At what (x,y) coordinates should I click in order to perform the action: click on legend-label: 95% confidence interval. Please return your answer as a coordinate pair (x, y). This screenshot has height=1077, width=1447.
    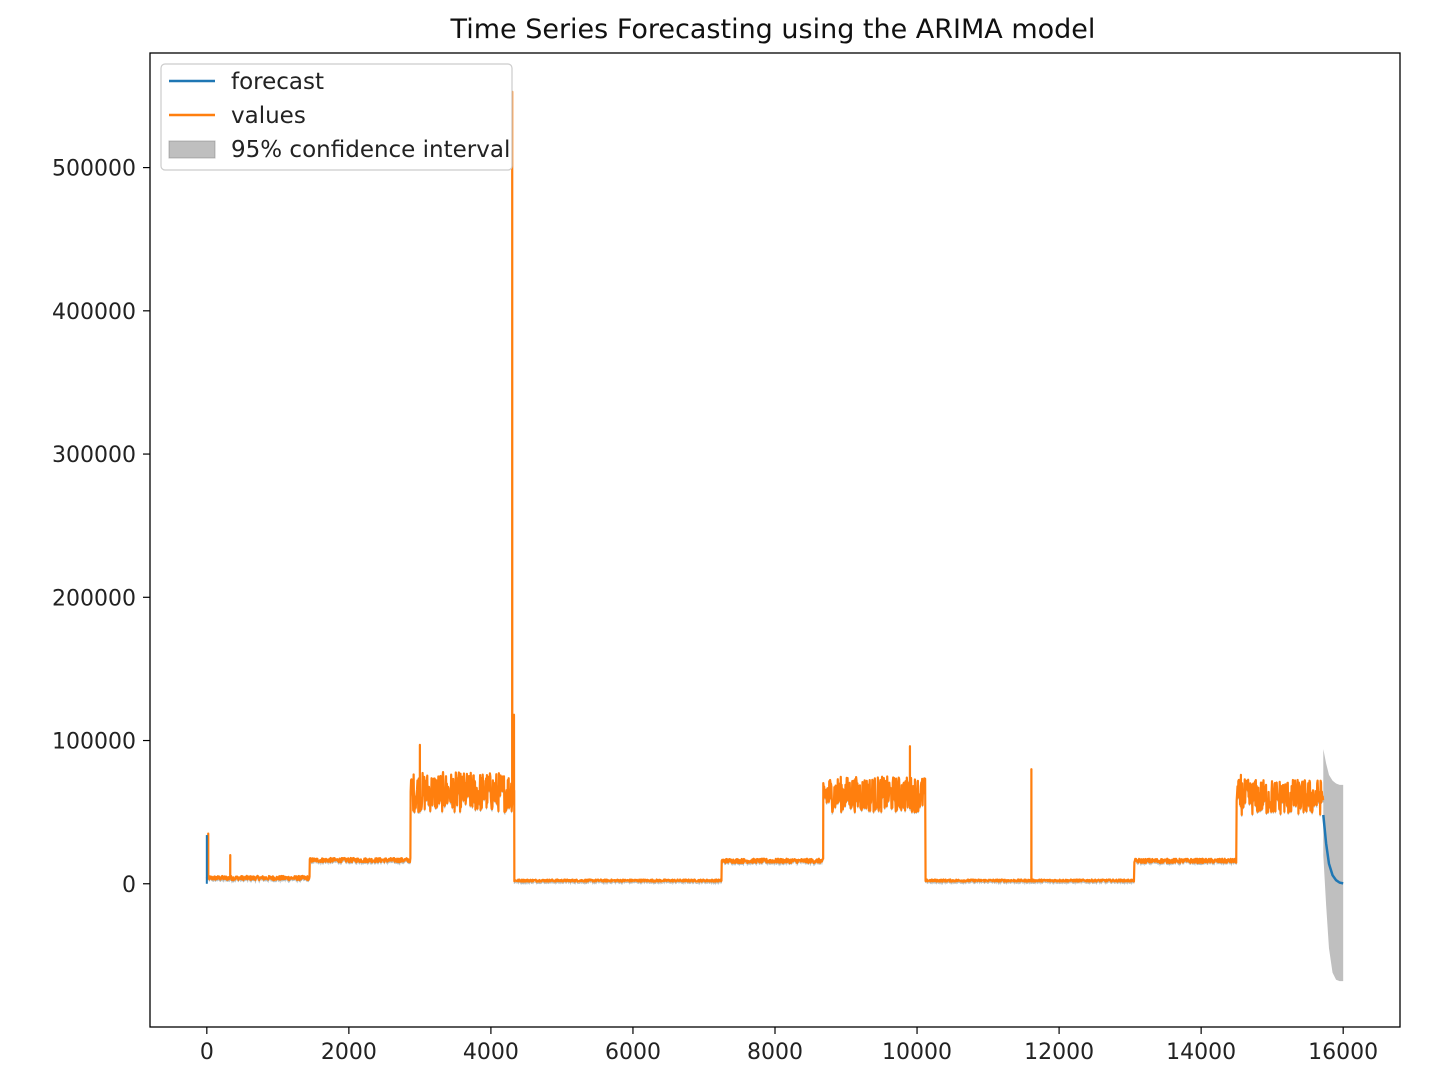
    Looking at the image, I should click on (370, 150).